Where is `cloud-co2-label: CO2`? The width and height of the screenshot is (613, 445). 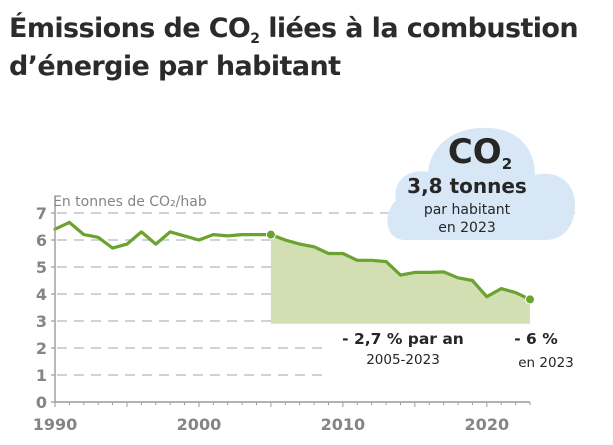
cloud-co2-label: CO2 is located at coordinates (480, 152).